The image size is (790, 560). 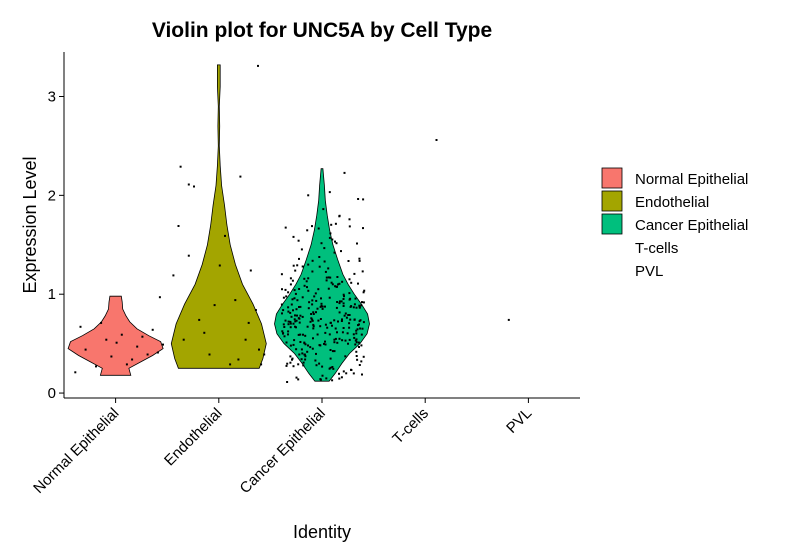 I want to click on legend-label: Endothelial, so click(x=672, y=202).